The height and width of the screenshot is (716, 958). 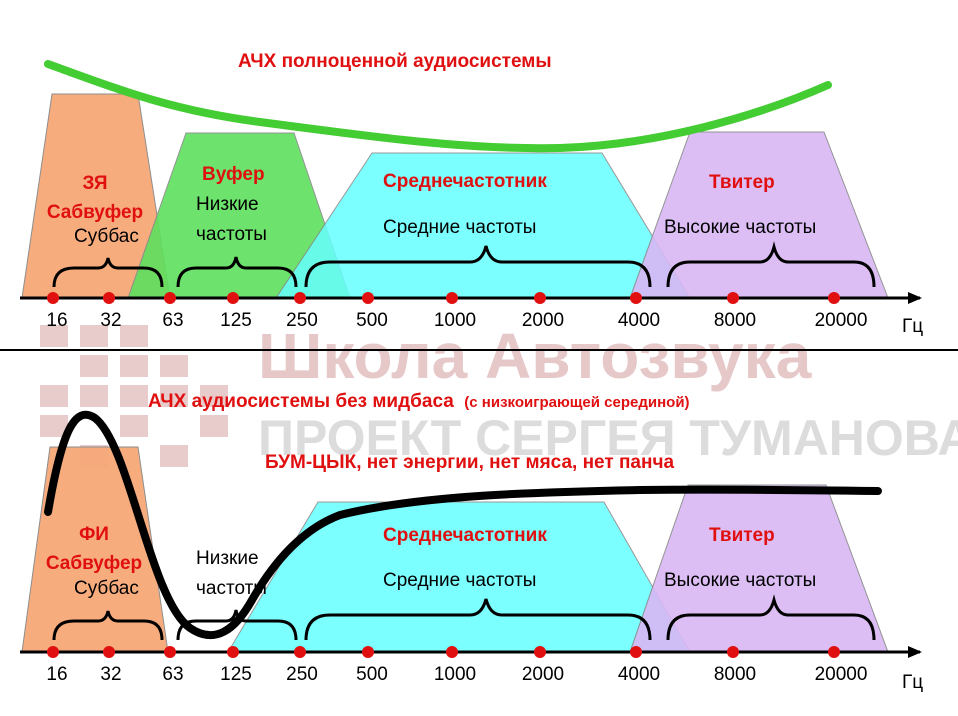 I want to click on top-brace-mid, so click(x=478, y=266).